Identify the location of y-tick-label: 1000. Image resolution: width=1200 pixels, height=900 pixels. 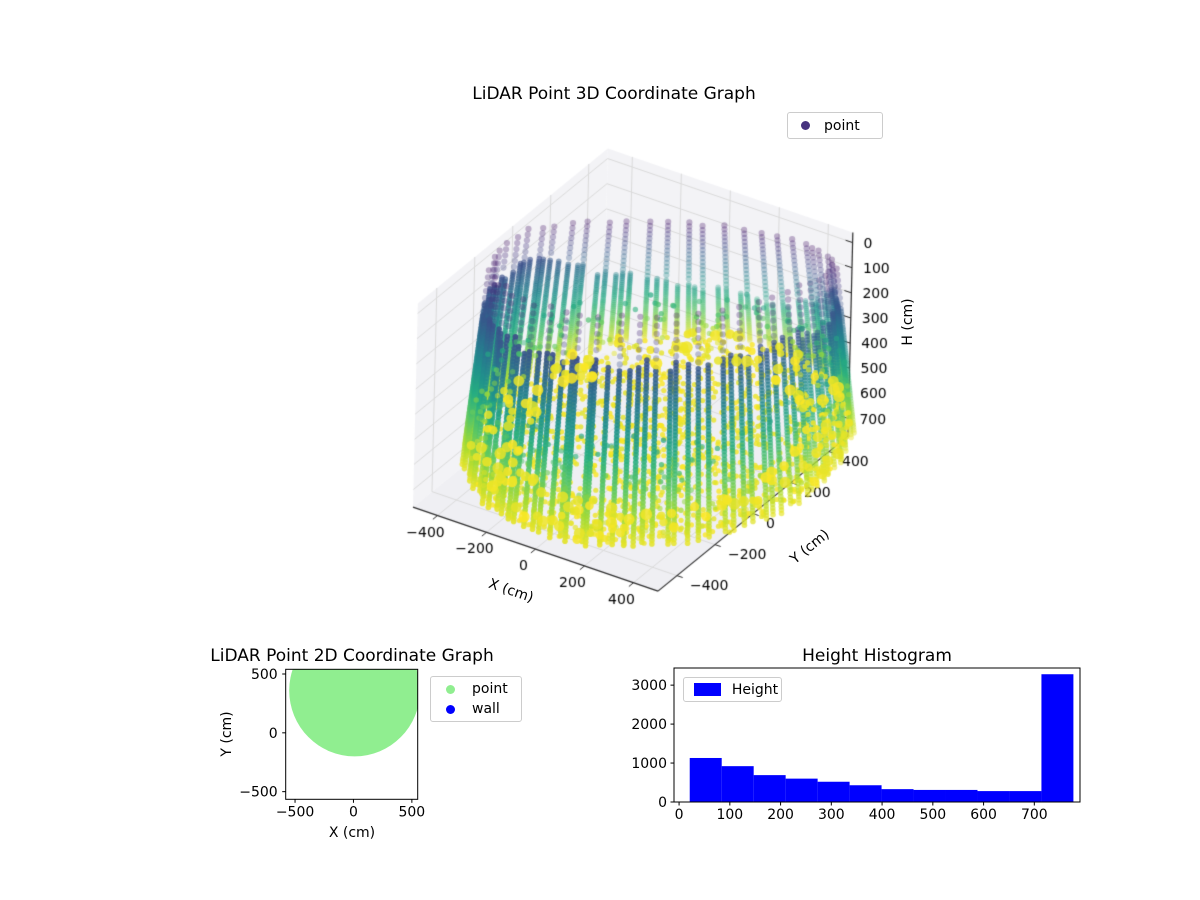
(649, 764).